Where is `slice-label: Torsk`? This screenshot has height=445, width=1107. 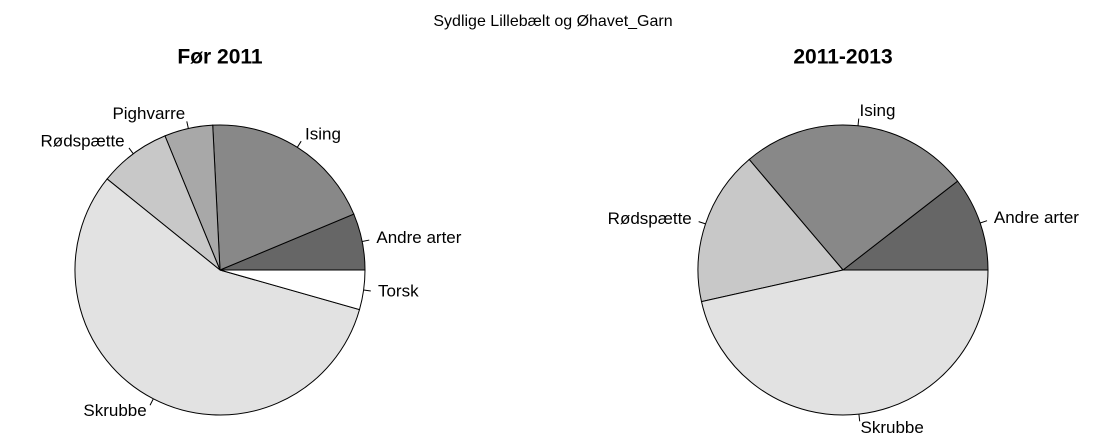
slice-label: Torsk is located at coordinates (398, 290).